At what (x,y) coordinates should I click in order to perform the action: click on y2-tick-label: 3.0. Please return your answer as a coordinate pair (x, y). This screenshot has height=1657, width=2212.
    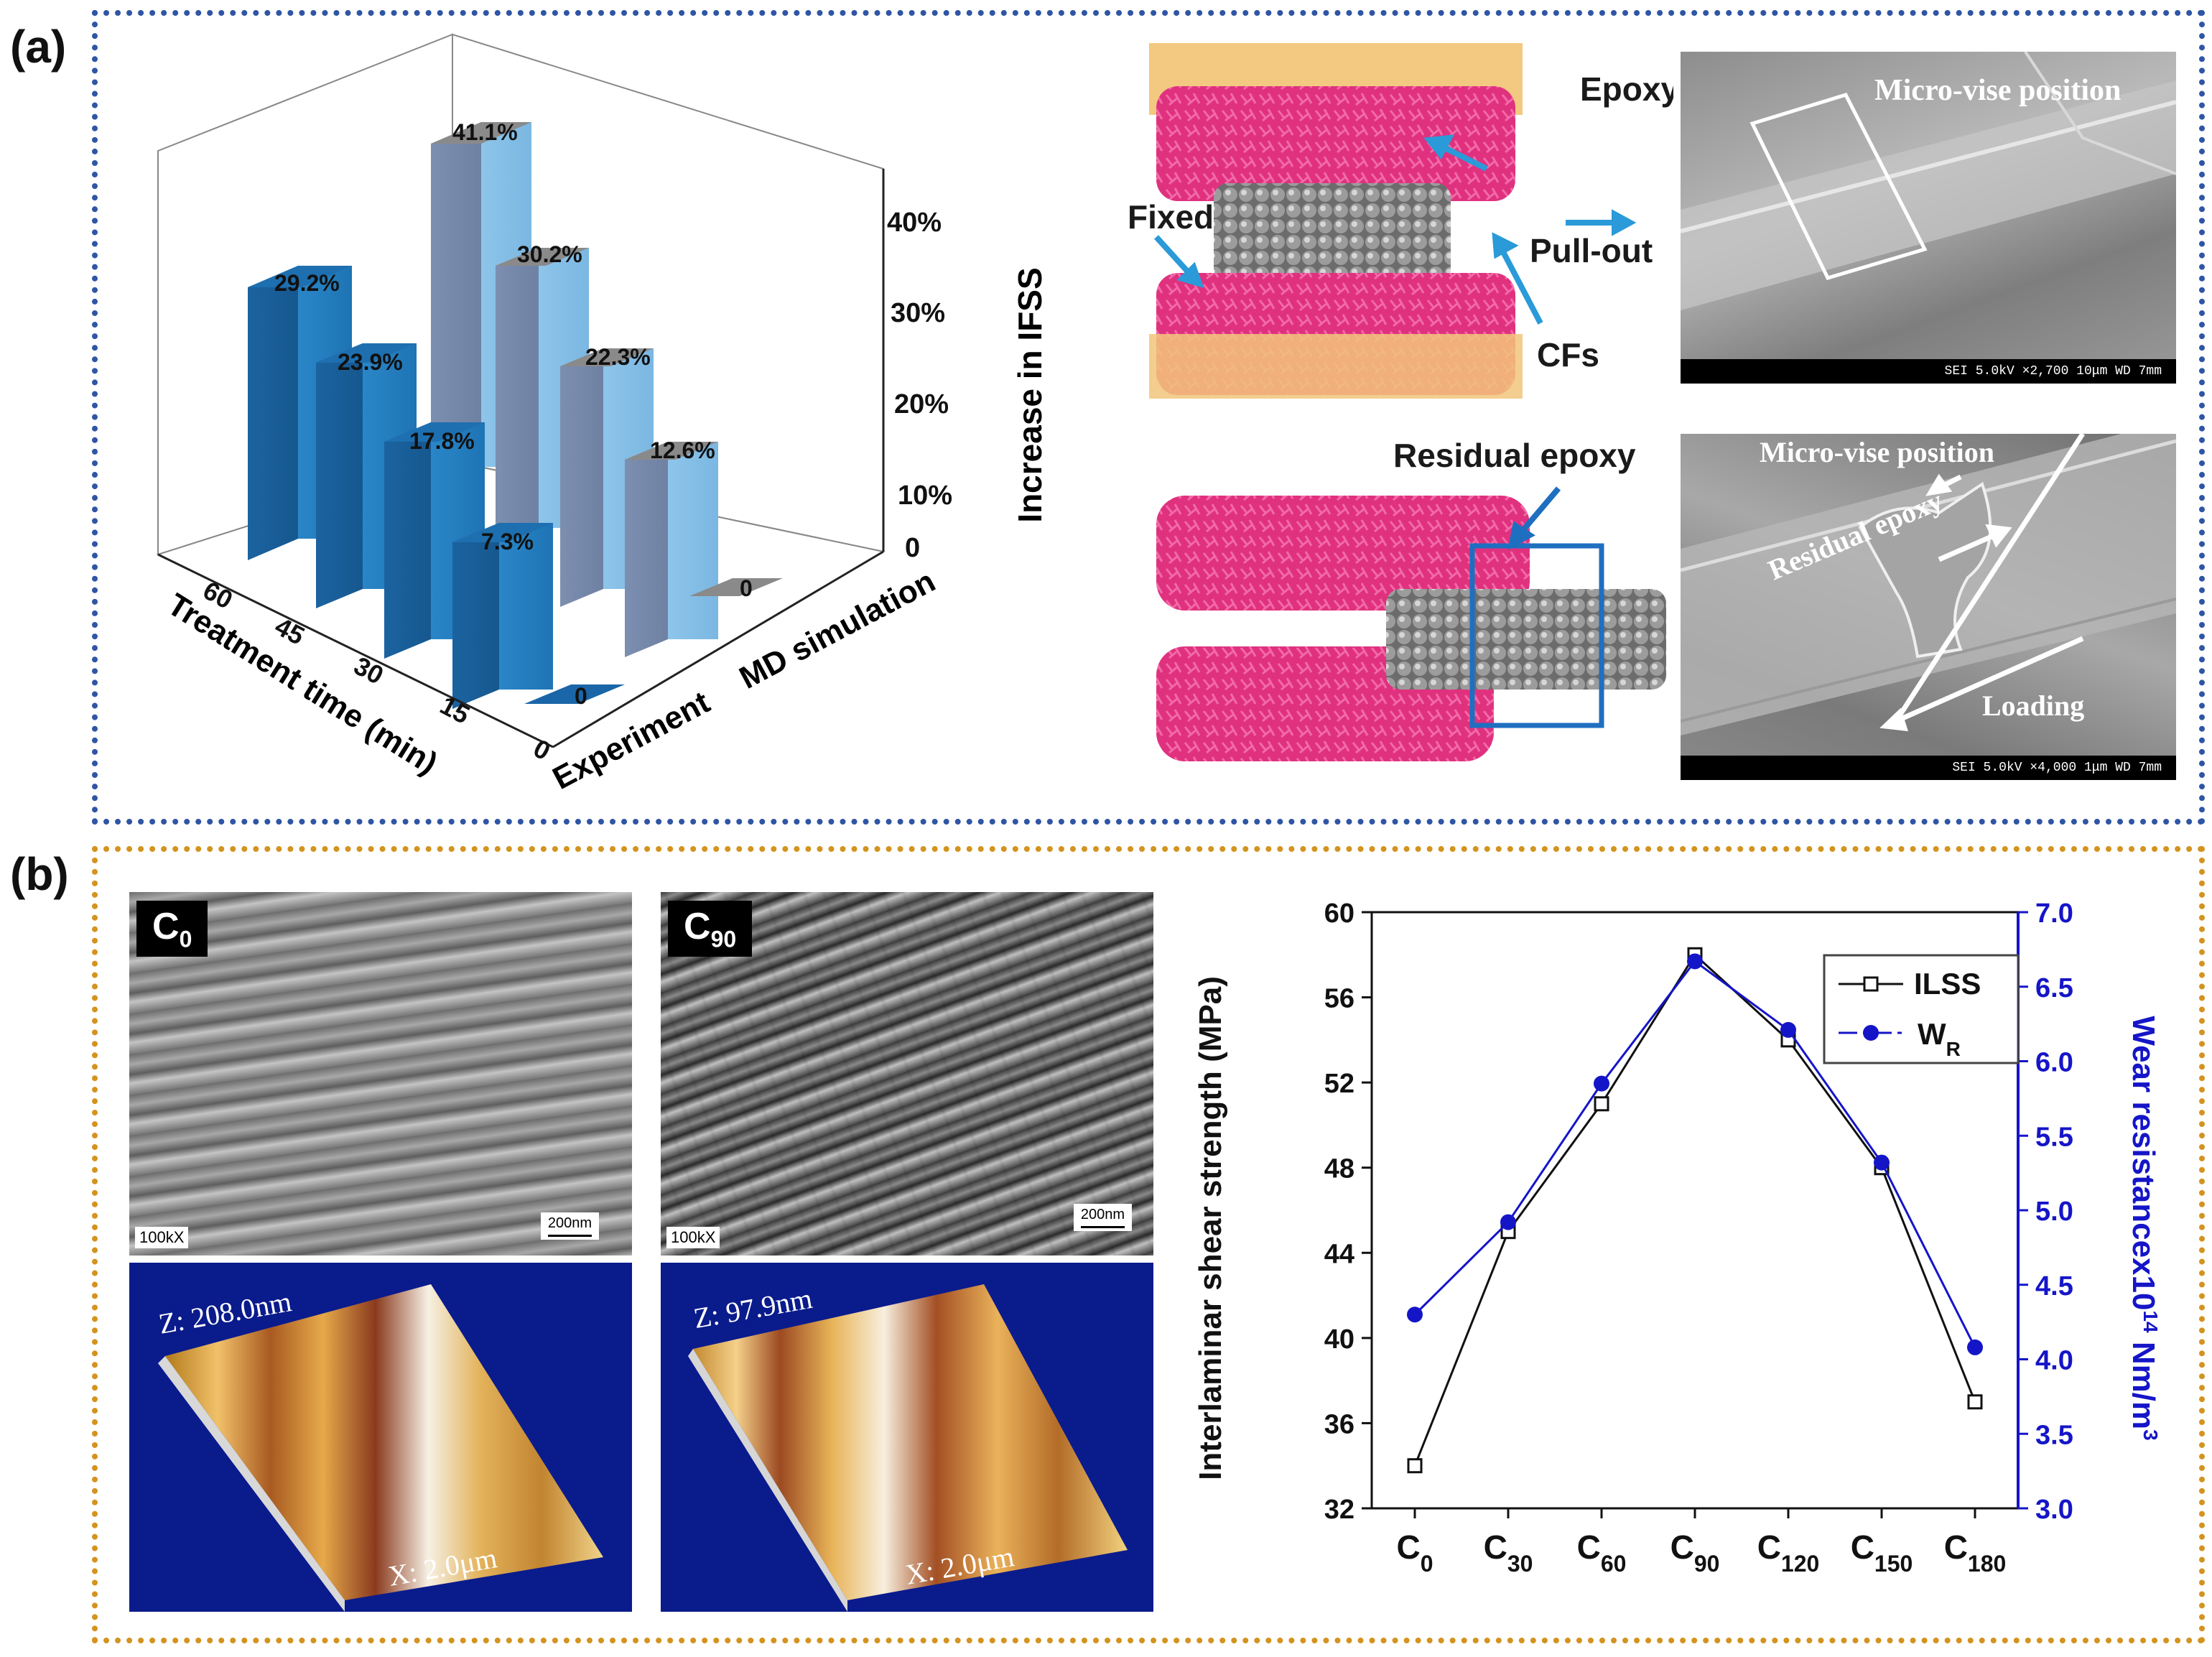
    Looking at the image, I should click on (2054, 1510).